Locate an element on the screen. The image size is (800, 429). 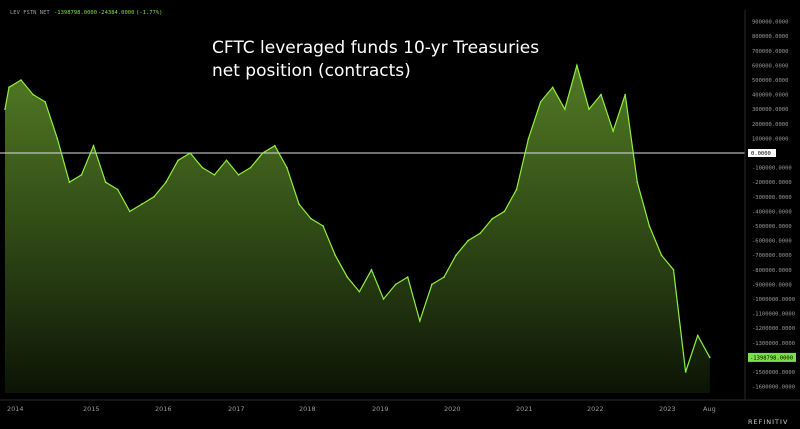
chart-title-line-1: CFTC leveraged funds 10-yr Treasuries is located at coordinates (375, 48).